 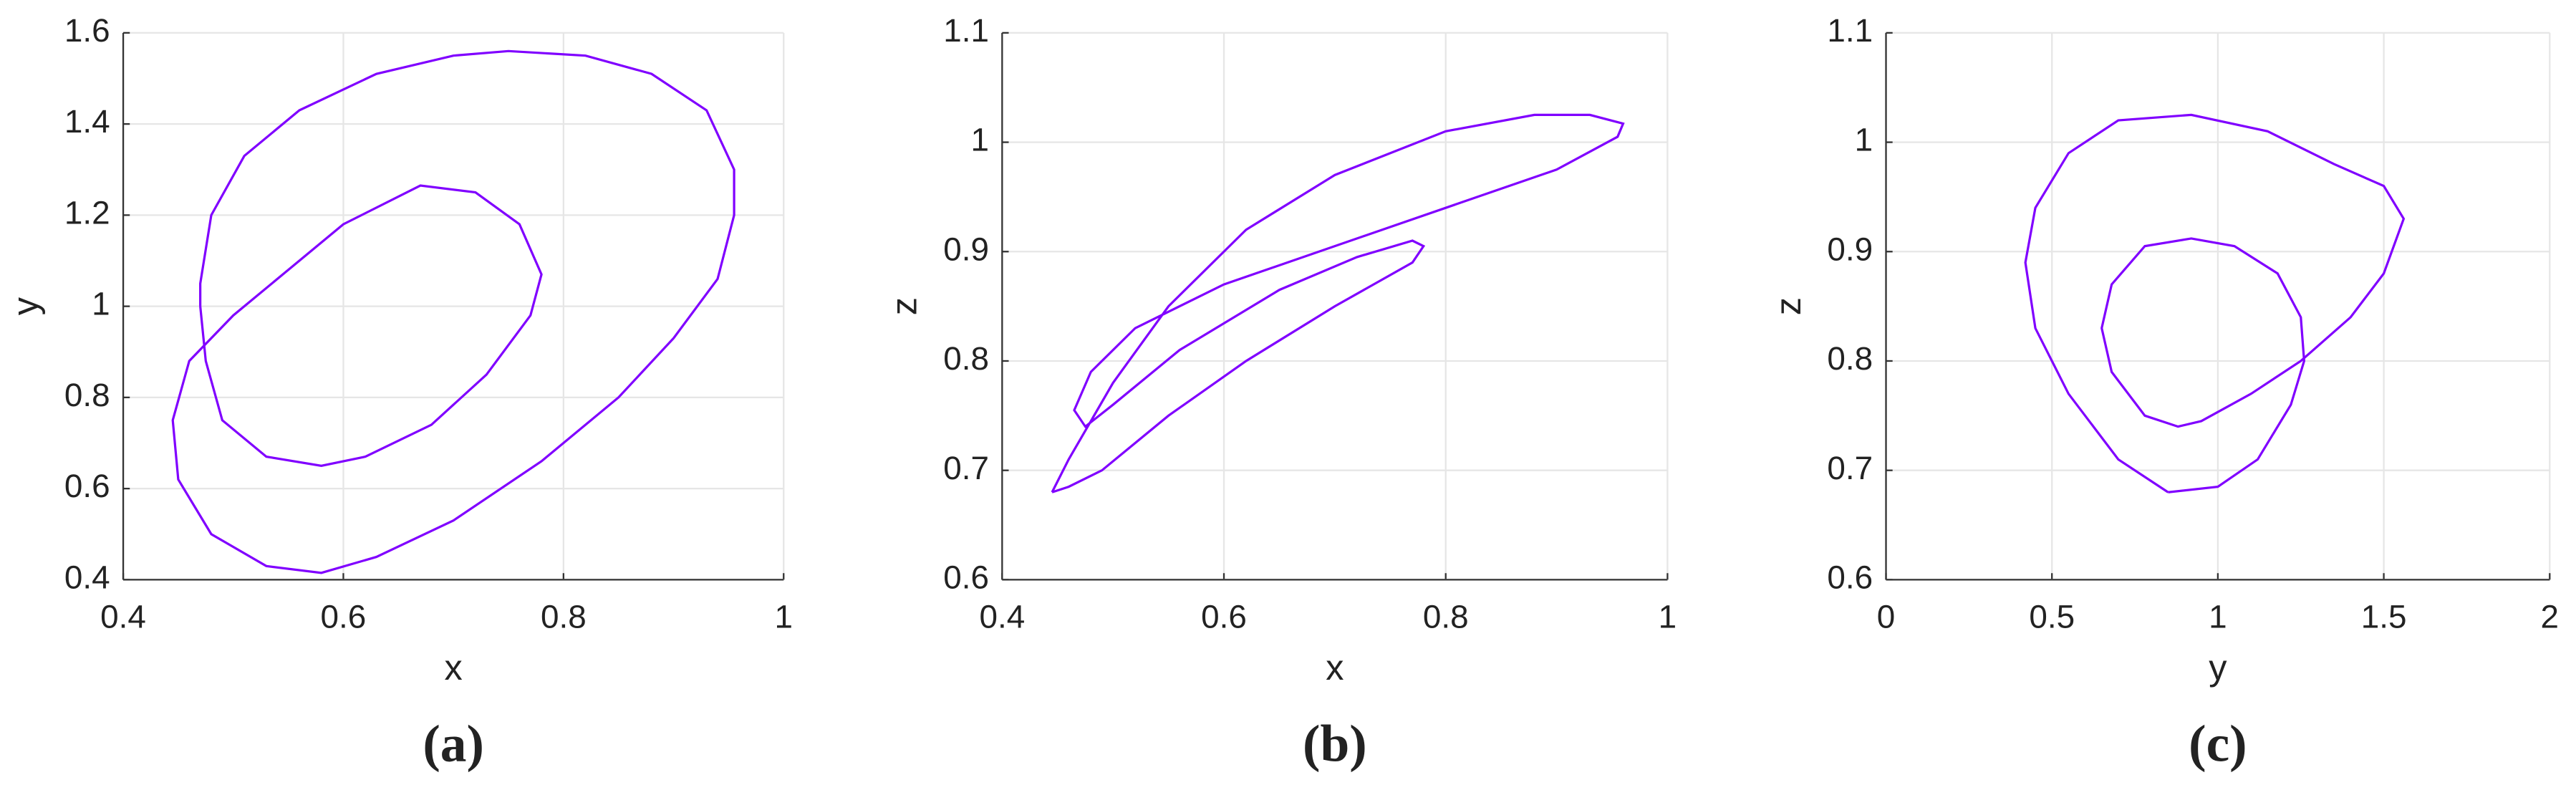 What do you see at coordinates (2052, 616) in the screenshot?
I see `x-tick-label: 0.5` at bounding box center [2052, 616].